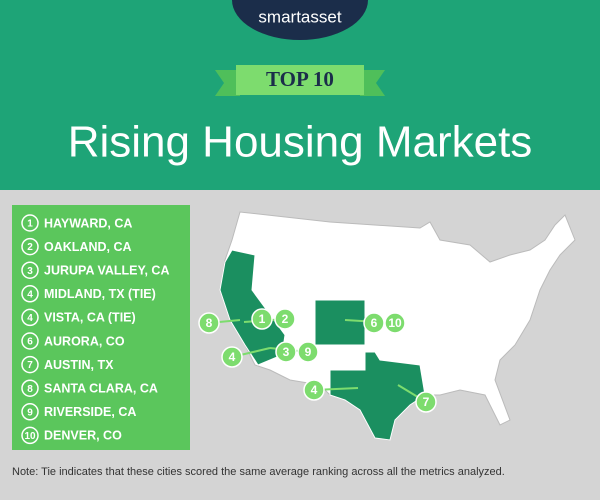 This screenshot has height=500, width=600. I want to click on logo-badge, so click(300, 20).